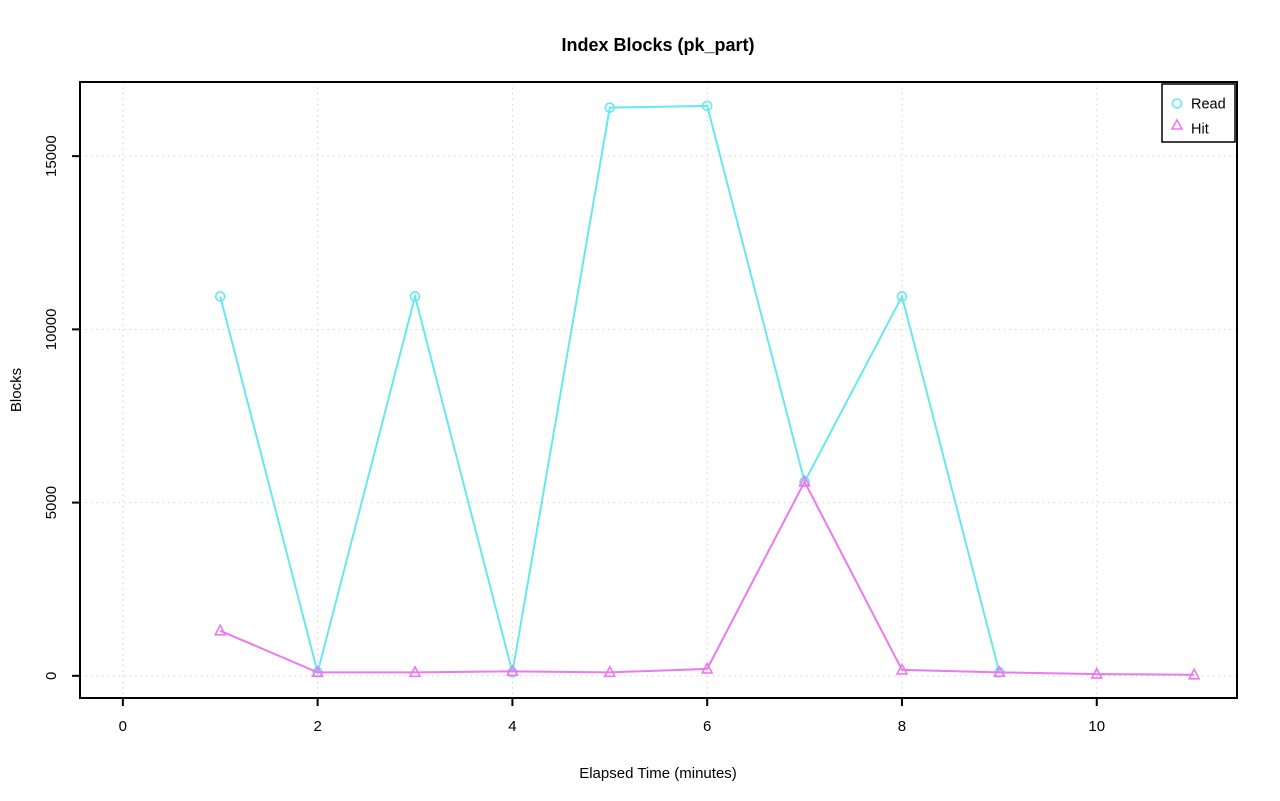 The width and height of the screenshot is (1280, 801). Describe the element at coordinates (51, 502) in the screenshot. I see `y-tick-label: 5000` at that location.